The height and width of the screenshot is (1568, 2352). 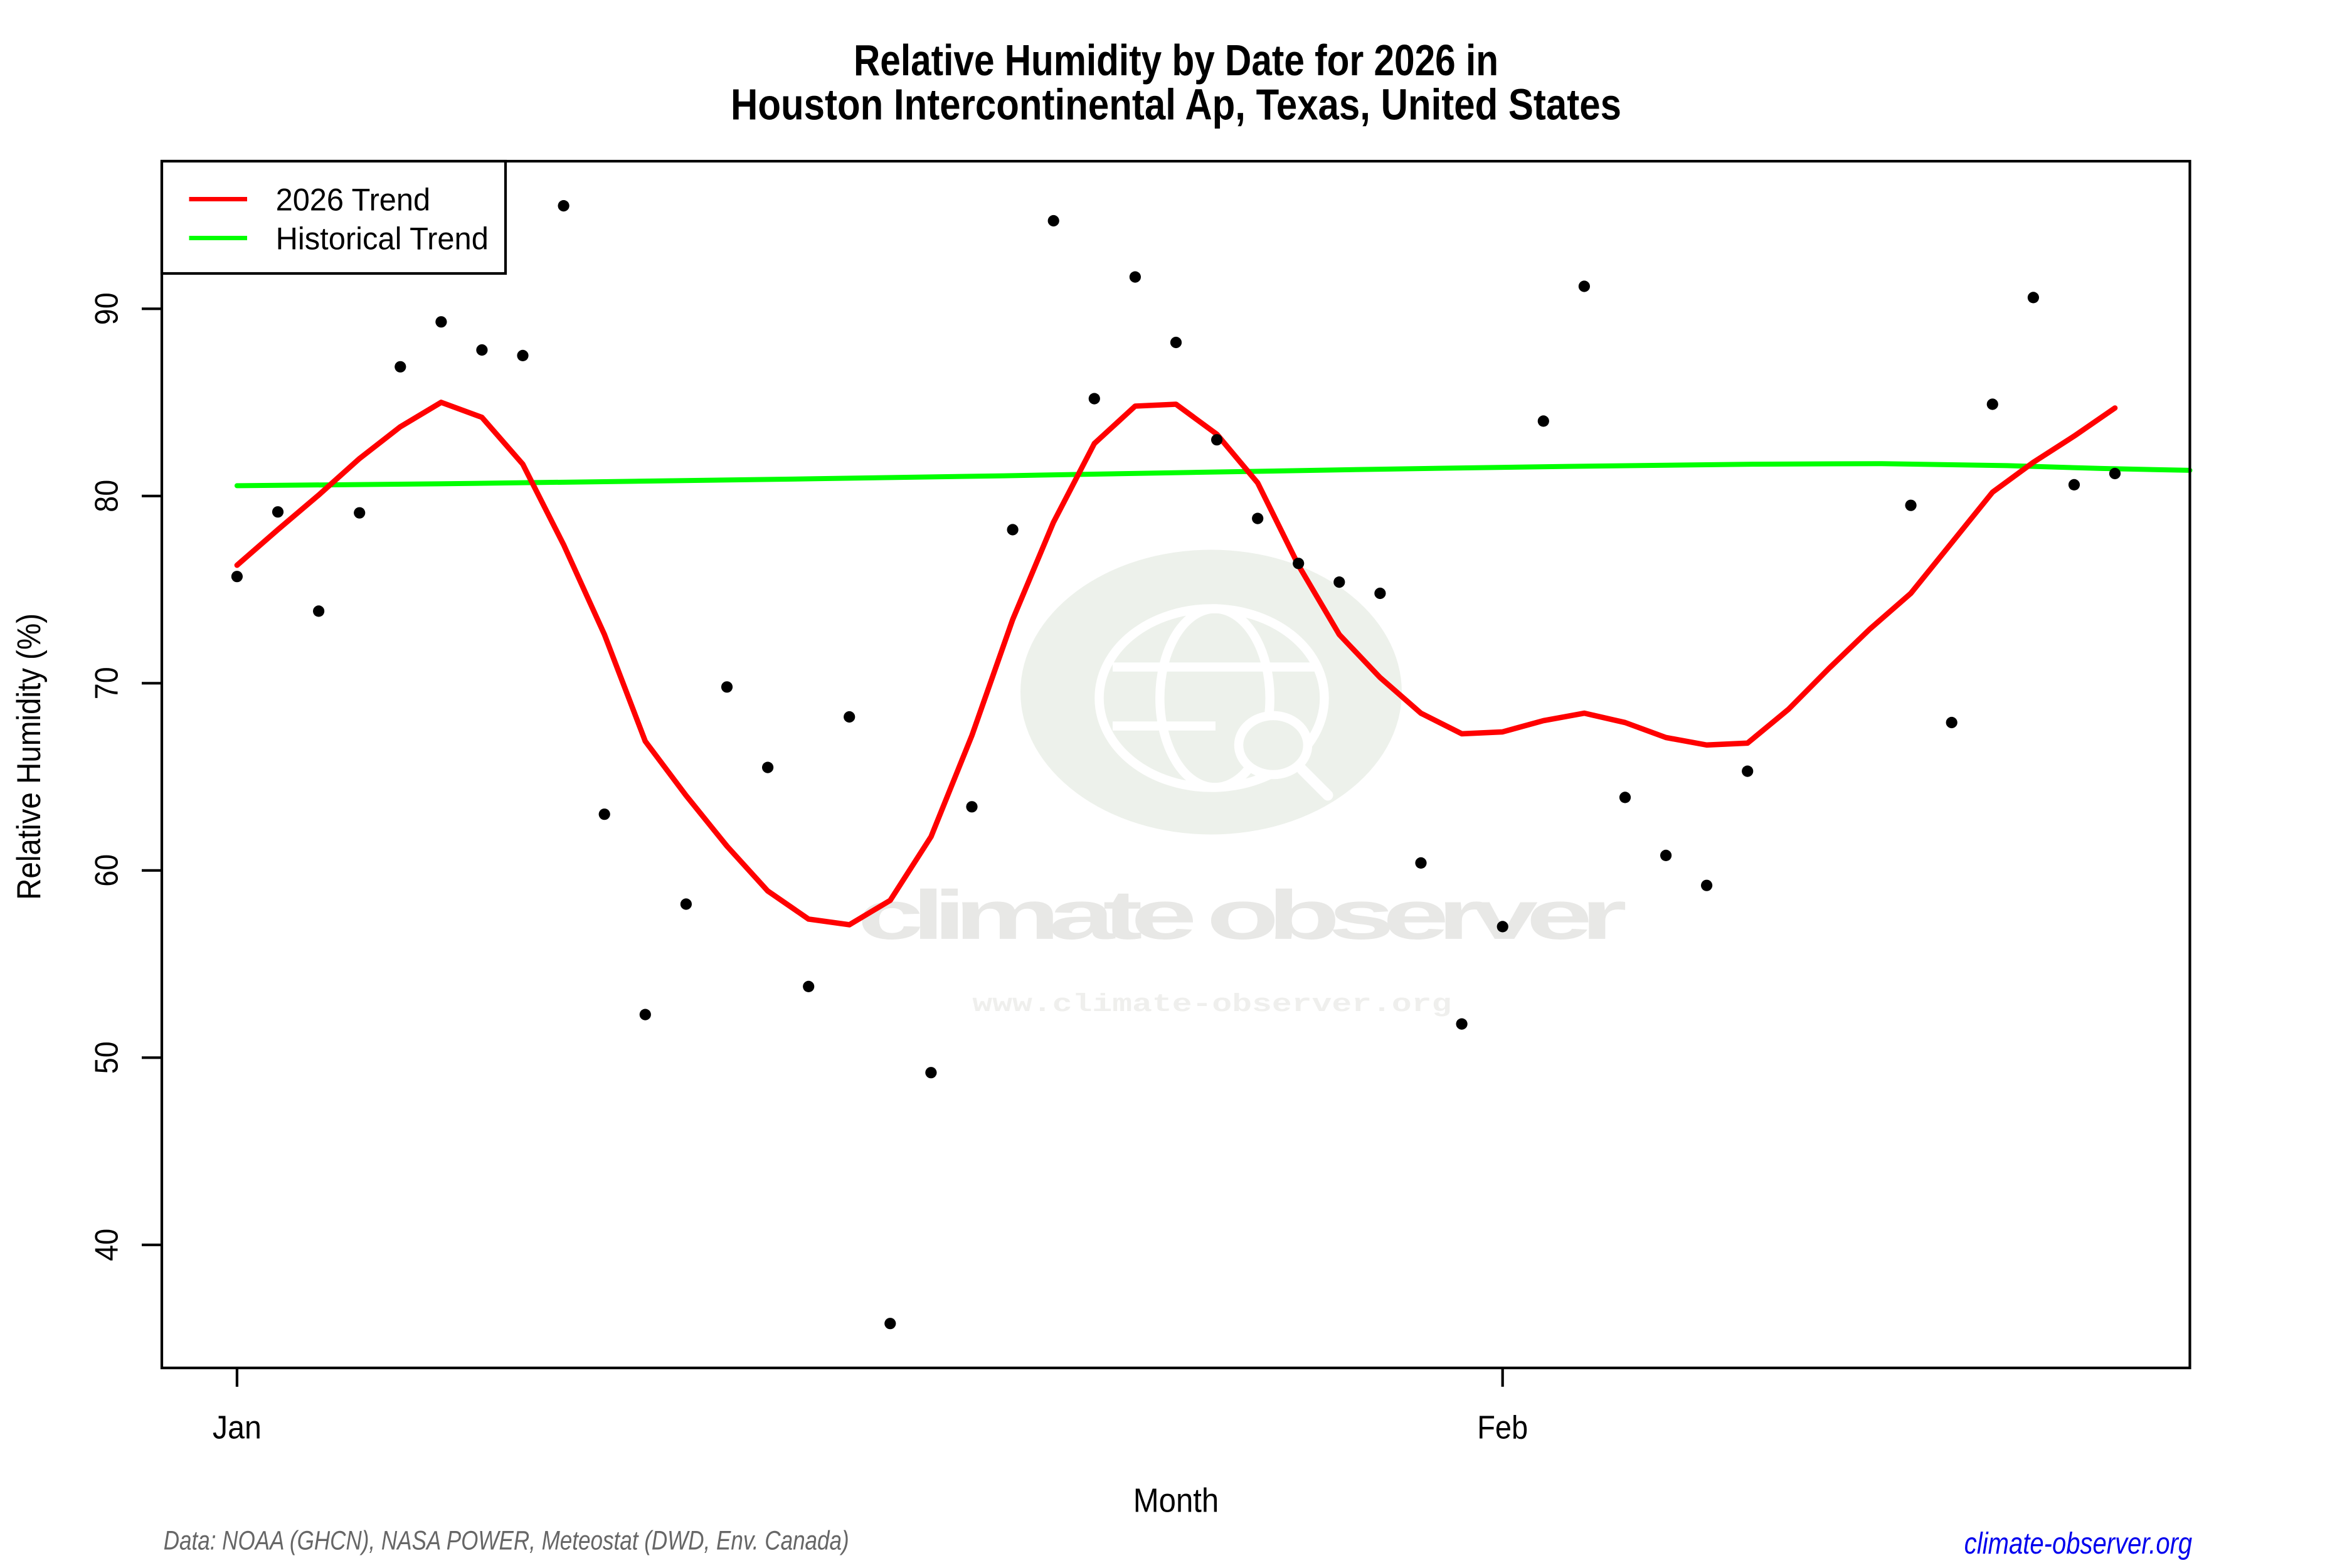 I want to click on svg-text: www.climate-observer.org, so click(x=1211, y=1004).